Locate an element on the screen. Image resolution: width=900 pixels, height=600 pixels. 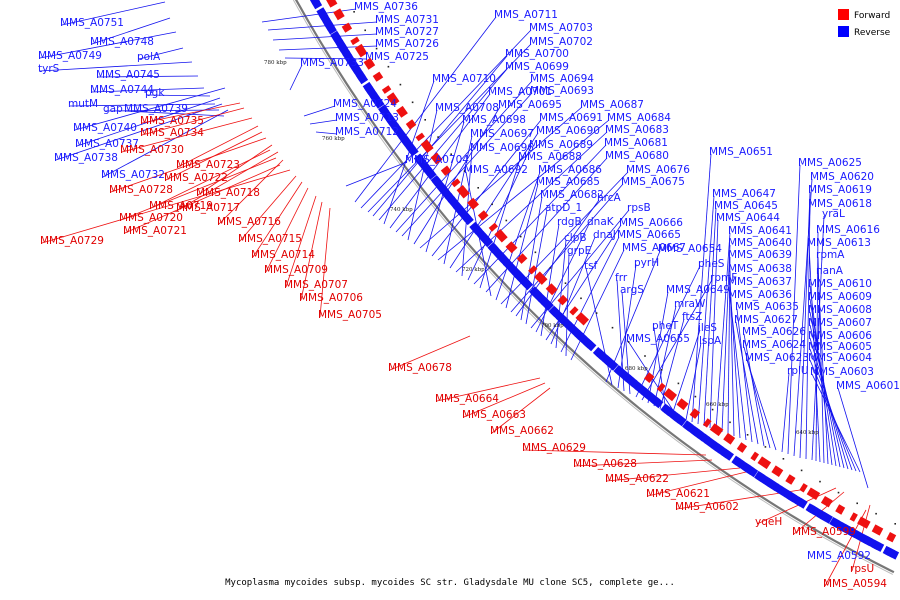
reverse-gene-label: MMS_A0601 is located at coordinates (868, 386).